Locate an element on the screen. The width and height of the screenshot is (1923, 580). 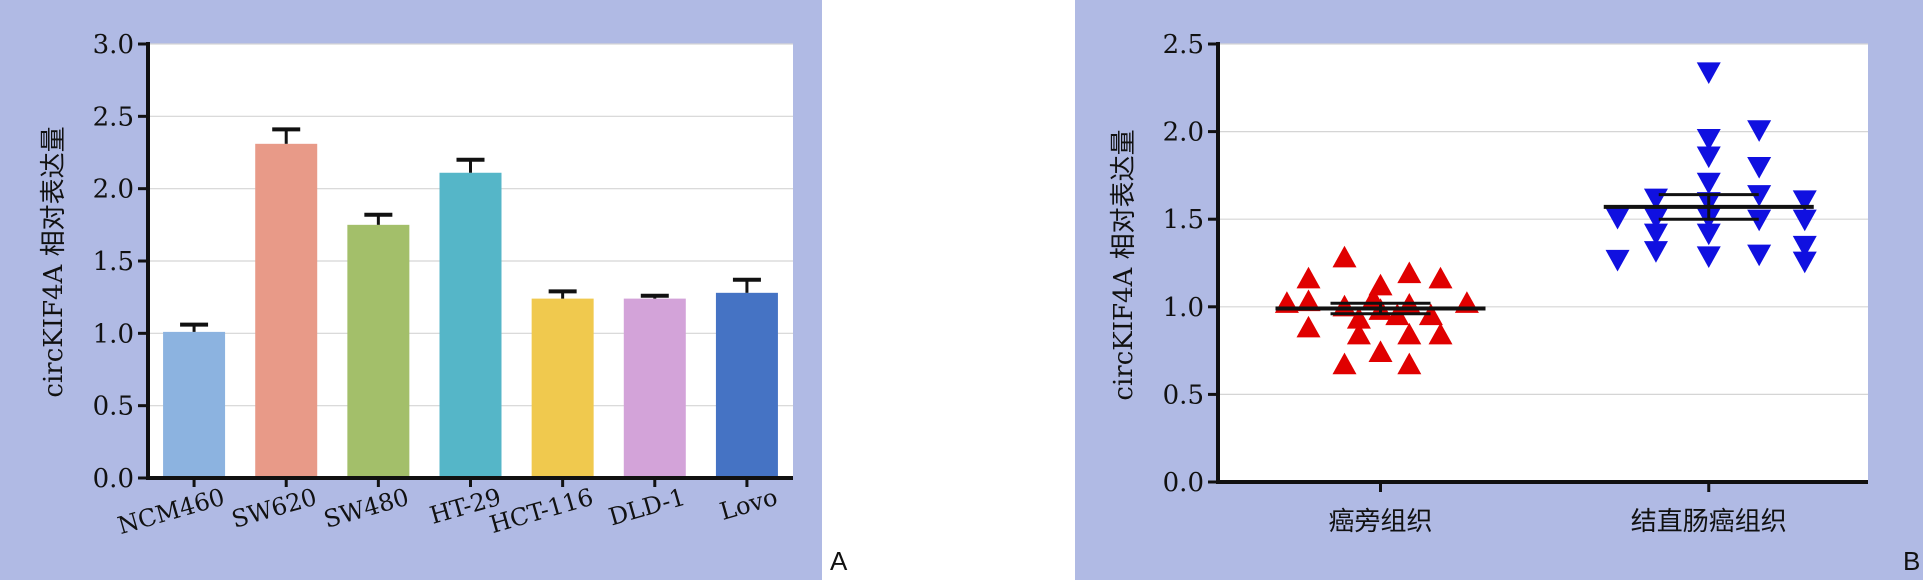
panel-a-error-bars is located at coordinates (470, 229).